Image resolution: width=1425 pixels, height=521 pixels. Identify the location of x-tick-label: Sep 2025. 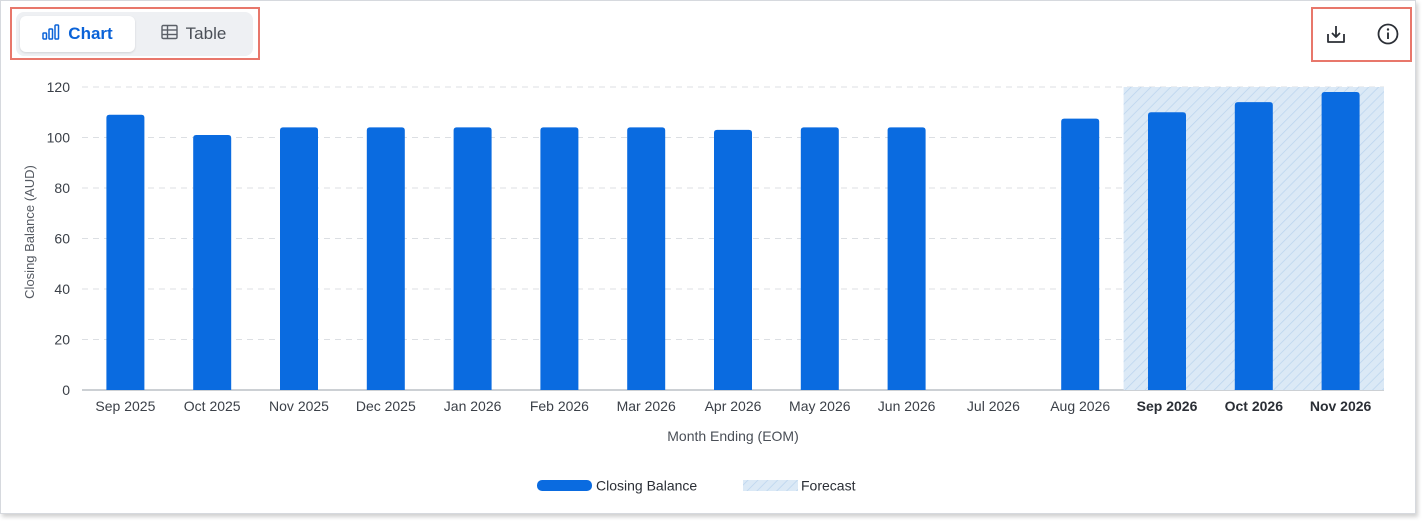
(125, 406).